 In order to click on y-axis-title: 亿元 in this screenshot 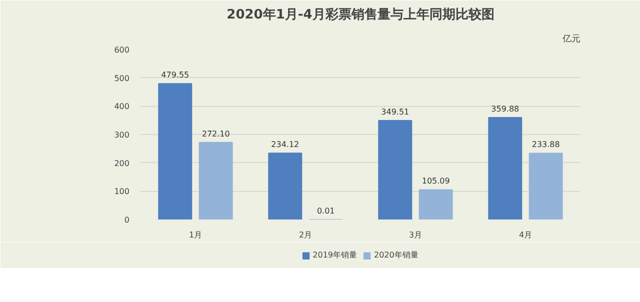, I will do `click(571, 39)`.